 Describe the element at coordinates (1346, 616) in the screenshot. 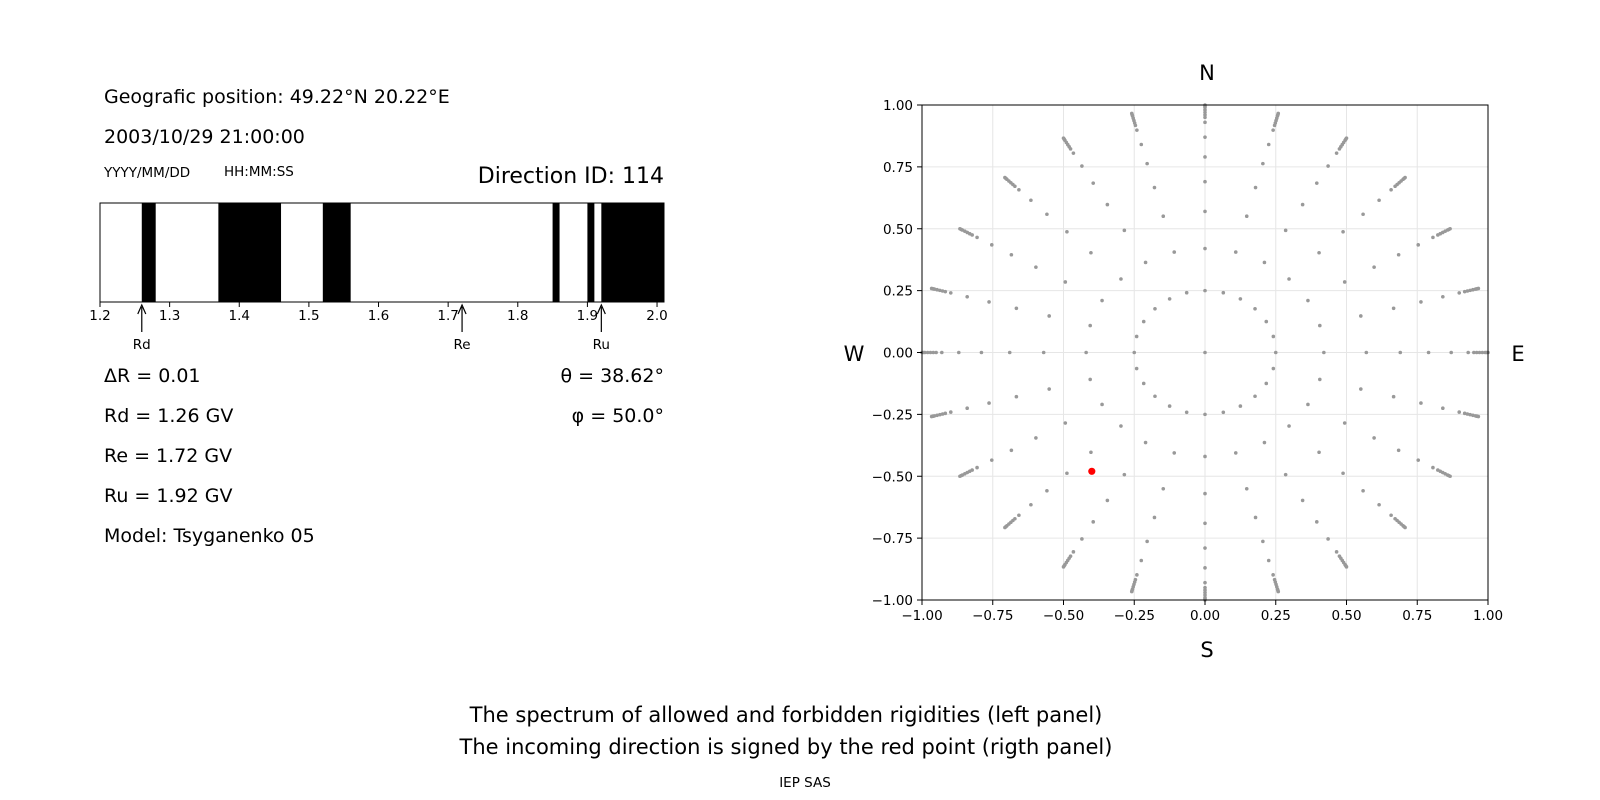

I see `x-tick-label: 0.50` at that location.